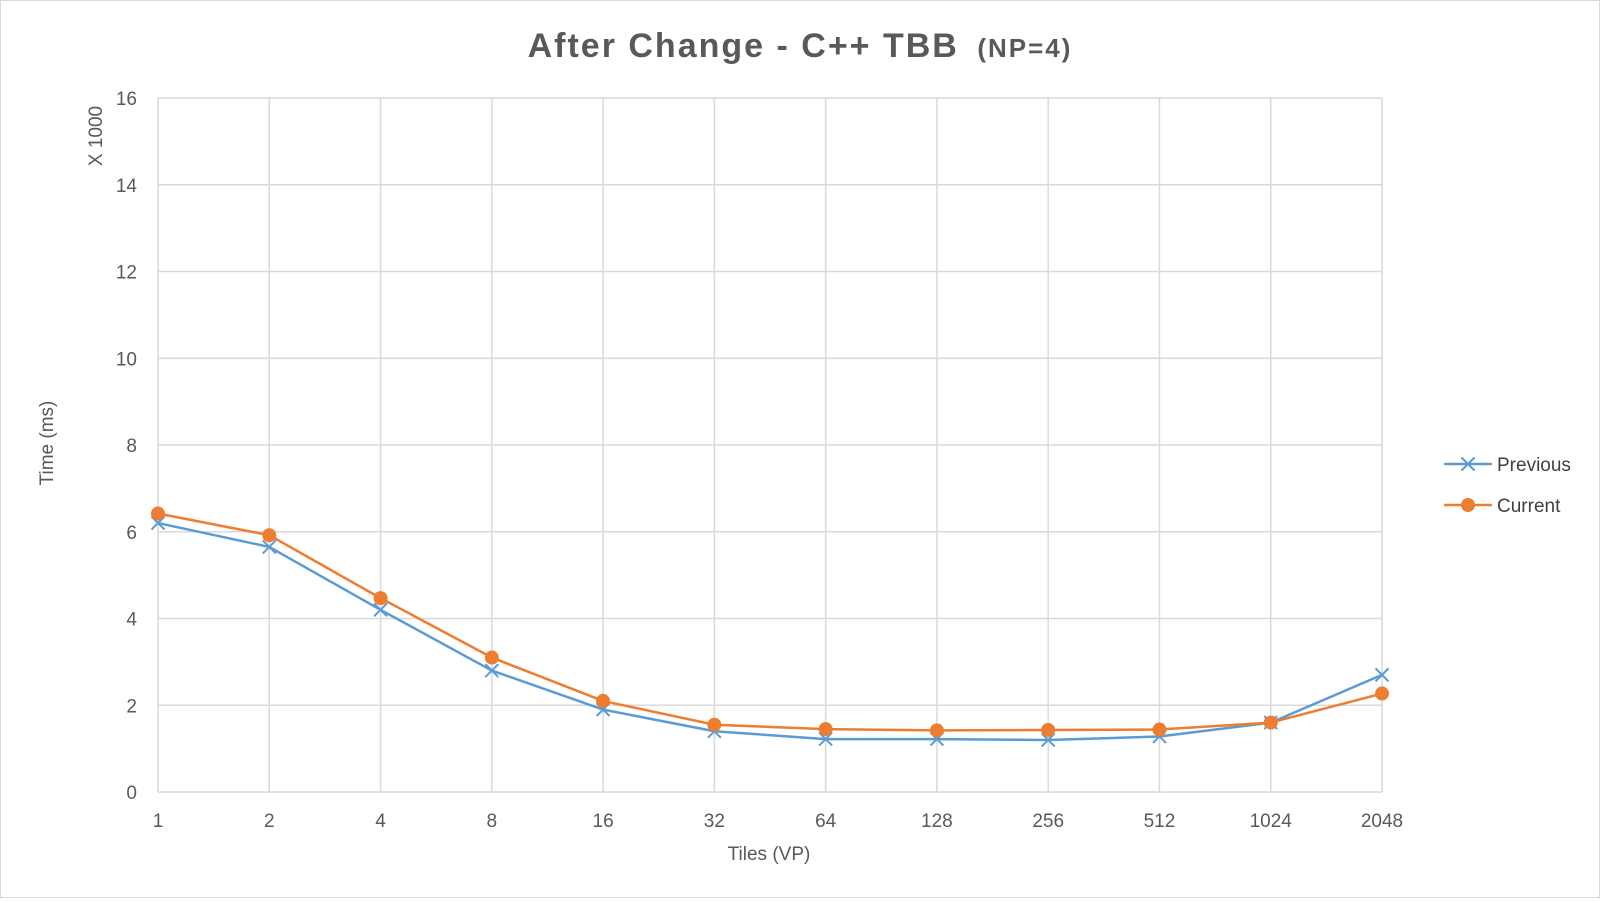 This screenshot has height=902, width=1600. Describe the element at coordinates (380, 821) in the screenshot. I see `x-tick-label: 4` at that location.